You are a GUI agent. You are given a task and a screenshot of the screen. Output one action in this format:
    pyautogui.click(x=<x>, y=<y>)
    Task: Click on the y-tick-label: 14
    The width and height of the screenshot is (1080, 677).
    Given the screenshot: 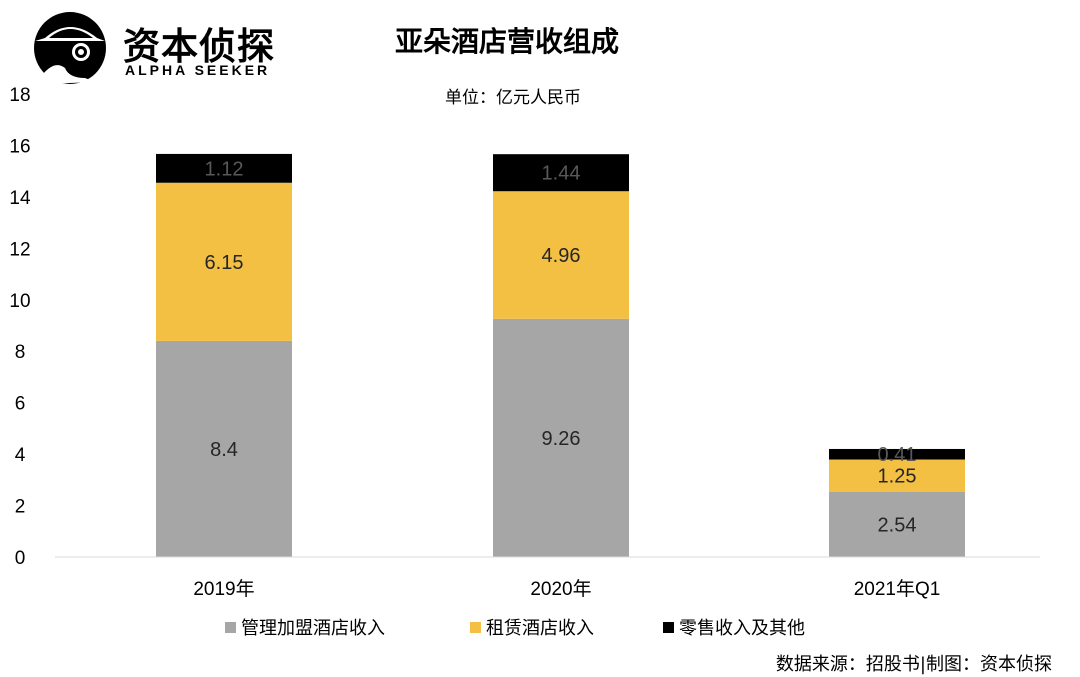 What is the action you would take?
    pyautogui.click(x=20, y=198)
    